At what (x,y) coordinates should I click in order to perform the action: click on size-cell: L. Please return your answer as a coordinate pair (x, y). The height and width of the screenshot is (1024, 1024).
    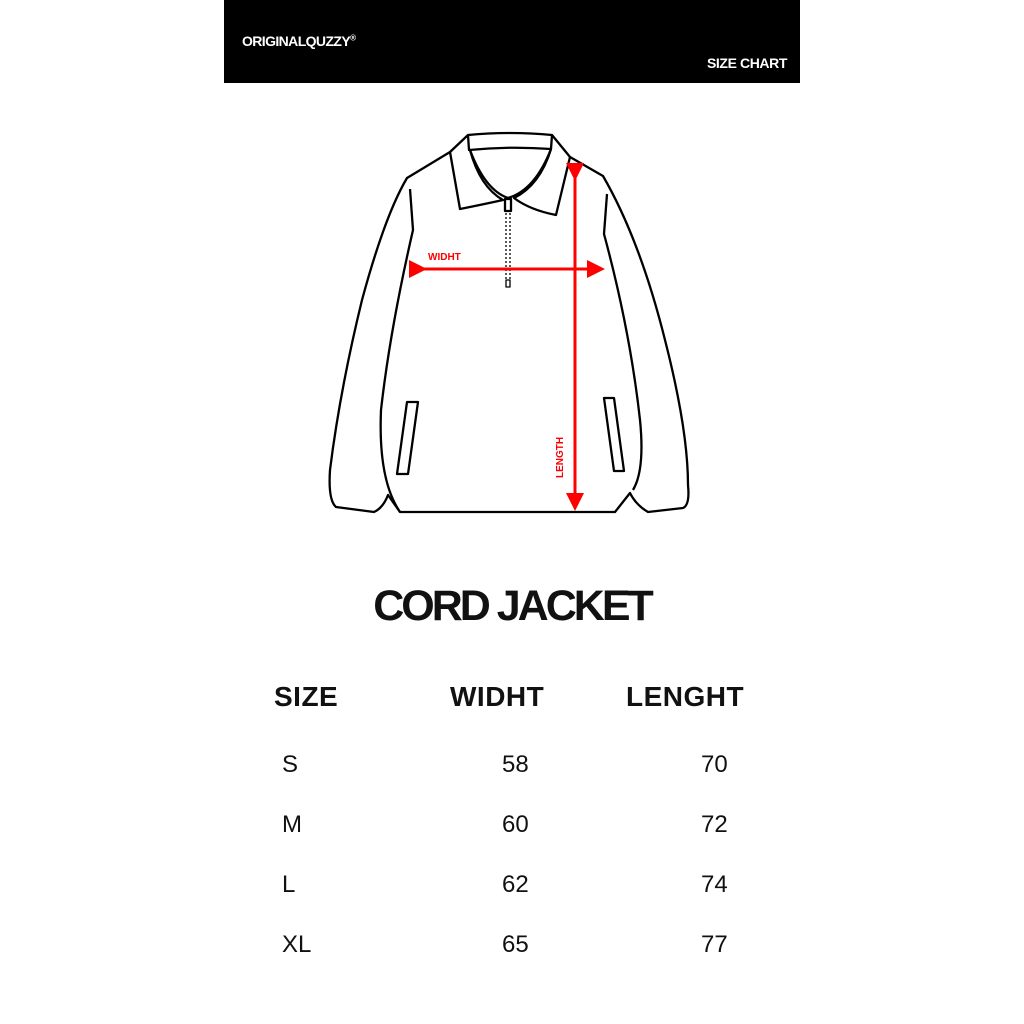
    Looking at the image, I should click on (289, 884).